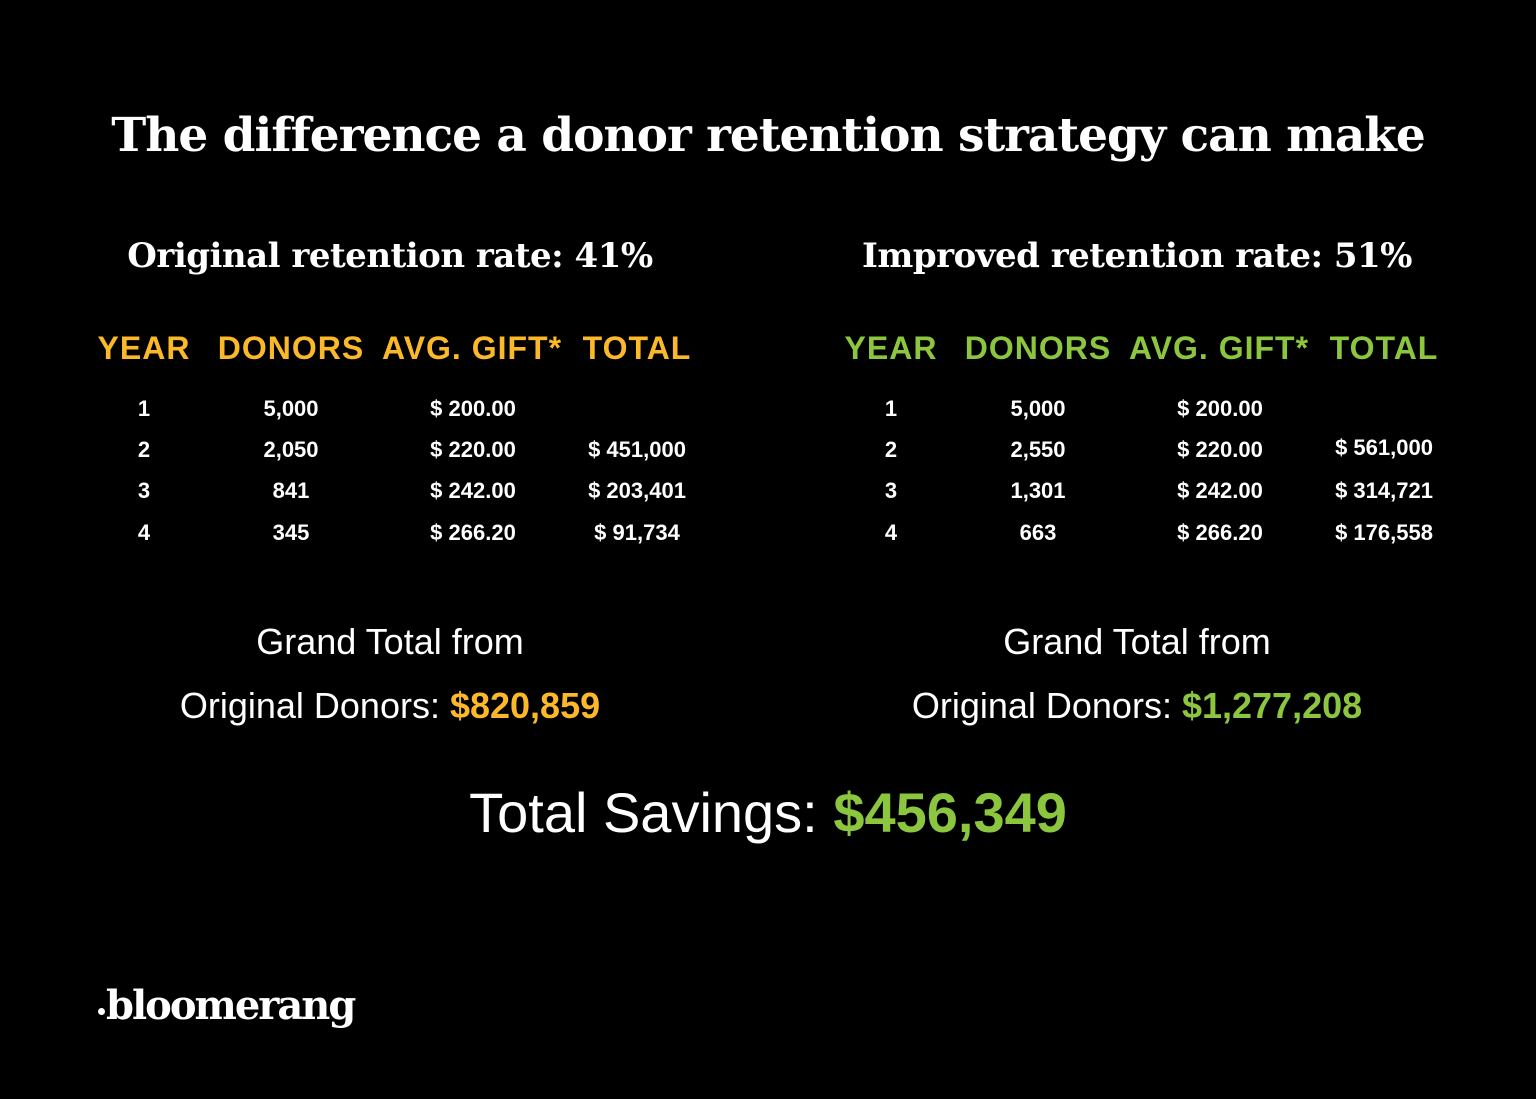 This screenshot has height=1099, width=1536. What do you see at coordinates (525, 705) in the screenshot?
I see `grand-total-amount: $820,859` at bounding box center [525, 705].